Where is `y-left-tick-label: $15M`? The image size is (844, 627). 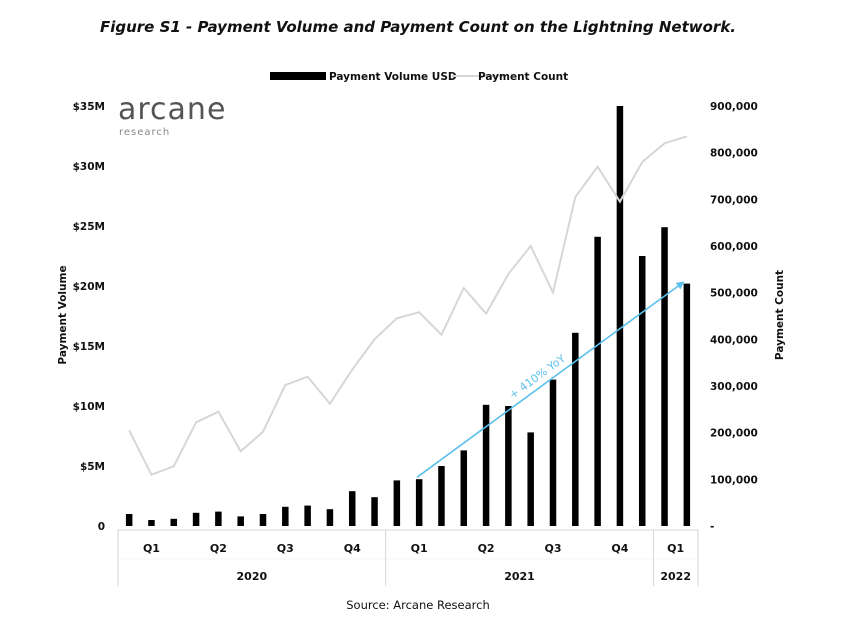
y-left-tick-label: $15M is located at coordinates (89, 347).